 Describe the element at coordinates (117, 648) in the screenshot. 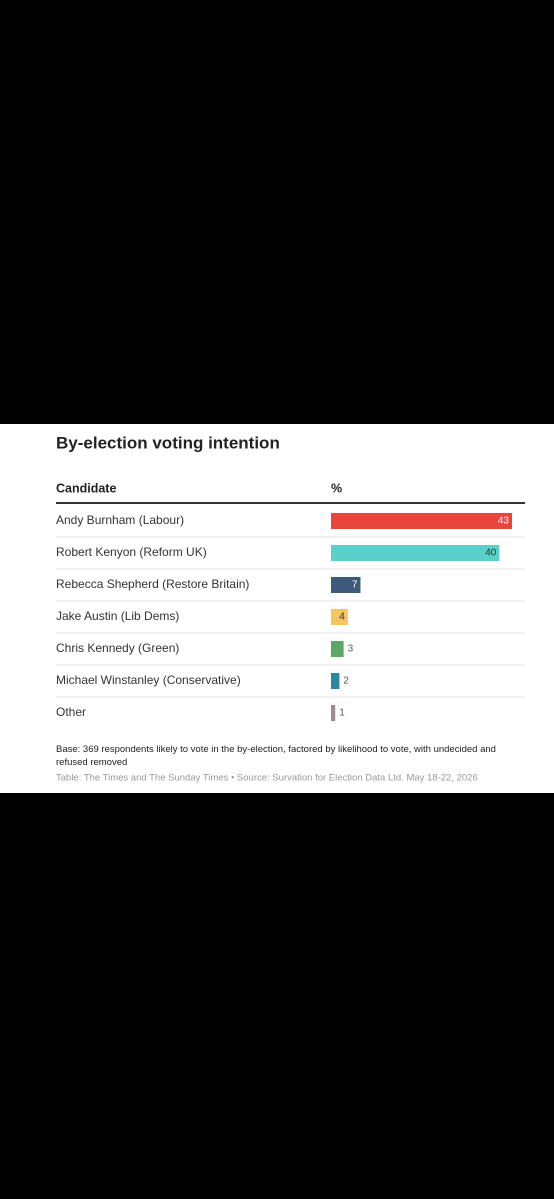

I see `row-label: Chris Kennedy (Green)` at that location.